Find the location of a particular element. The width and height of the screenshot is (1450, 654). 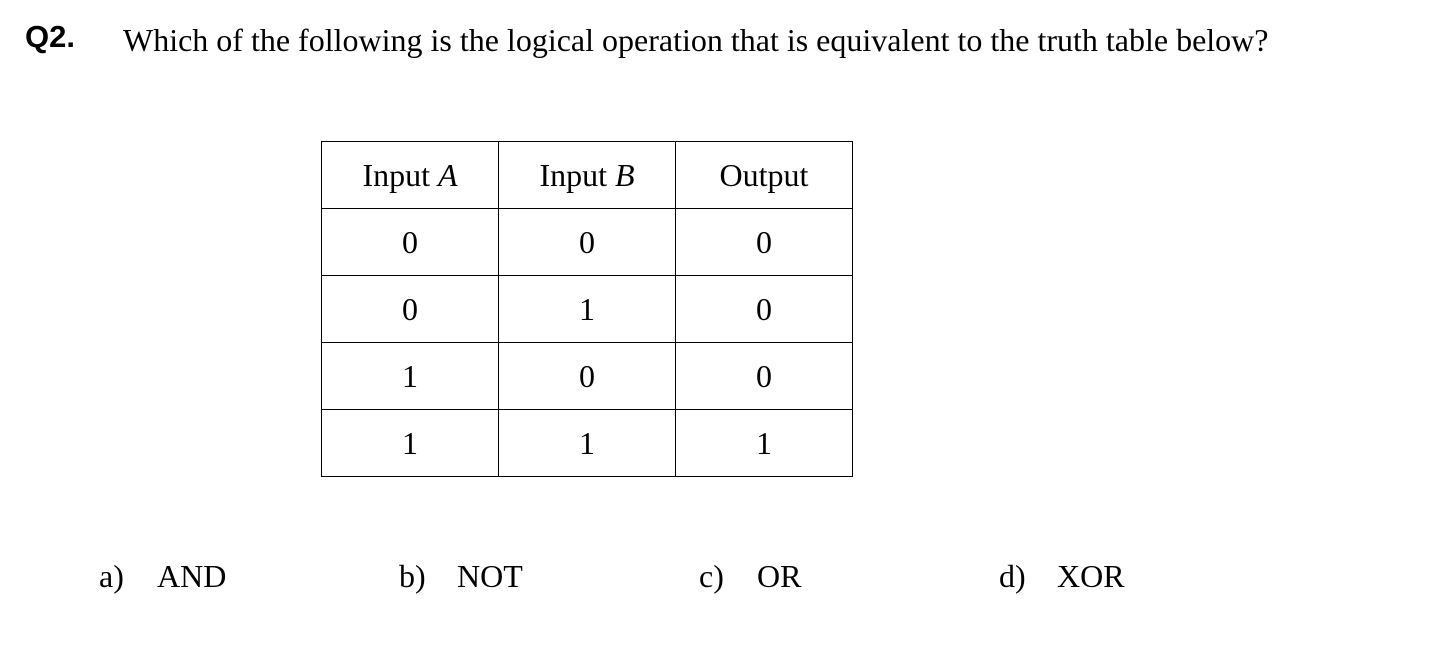

option-letter: b) is located at coordinates (412, 576).